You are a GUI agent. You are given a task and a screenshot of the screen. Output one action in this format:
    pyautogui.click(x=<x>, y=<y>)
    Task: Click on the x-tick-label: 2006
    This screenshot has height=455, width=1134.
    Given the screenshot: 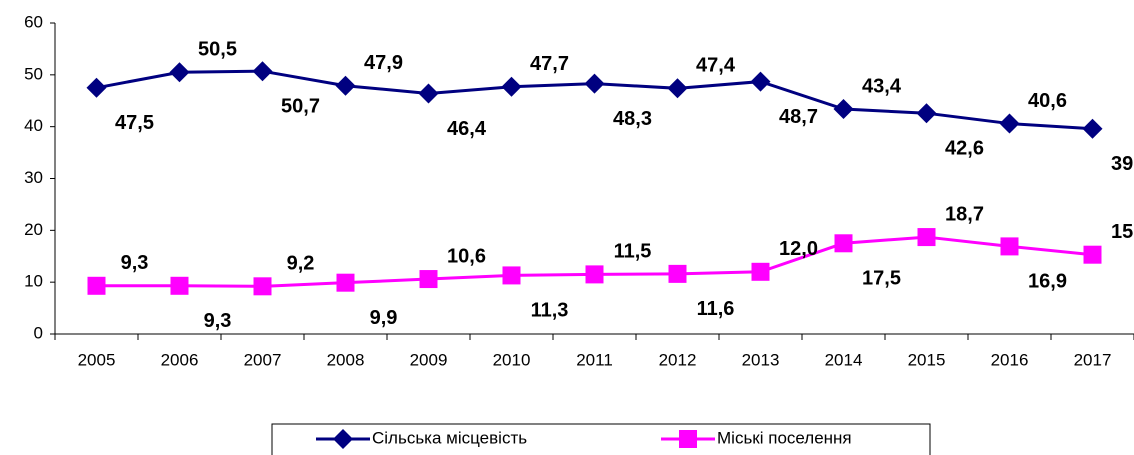 What is the action you would take?
    pyautogui.click(x=180, y=359)
    